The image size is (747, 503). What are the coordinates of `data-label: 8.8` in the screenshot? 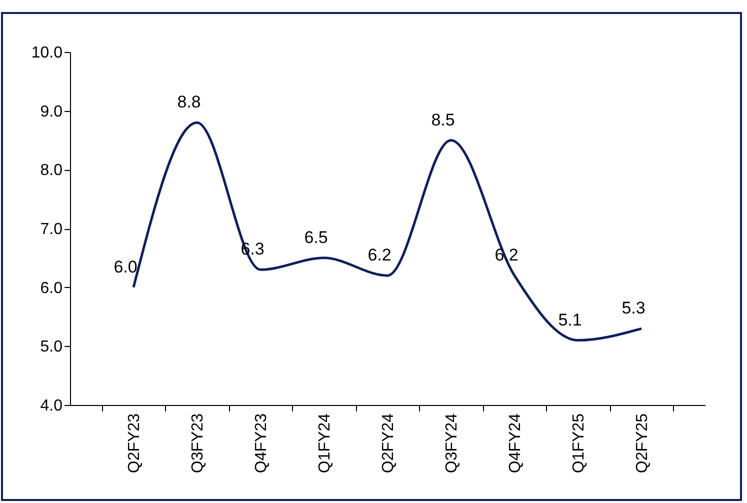 It's located at (189, 102).